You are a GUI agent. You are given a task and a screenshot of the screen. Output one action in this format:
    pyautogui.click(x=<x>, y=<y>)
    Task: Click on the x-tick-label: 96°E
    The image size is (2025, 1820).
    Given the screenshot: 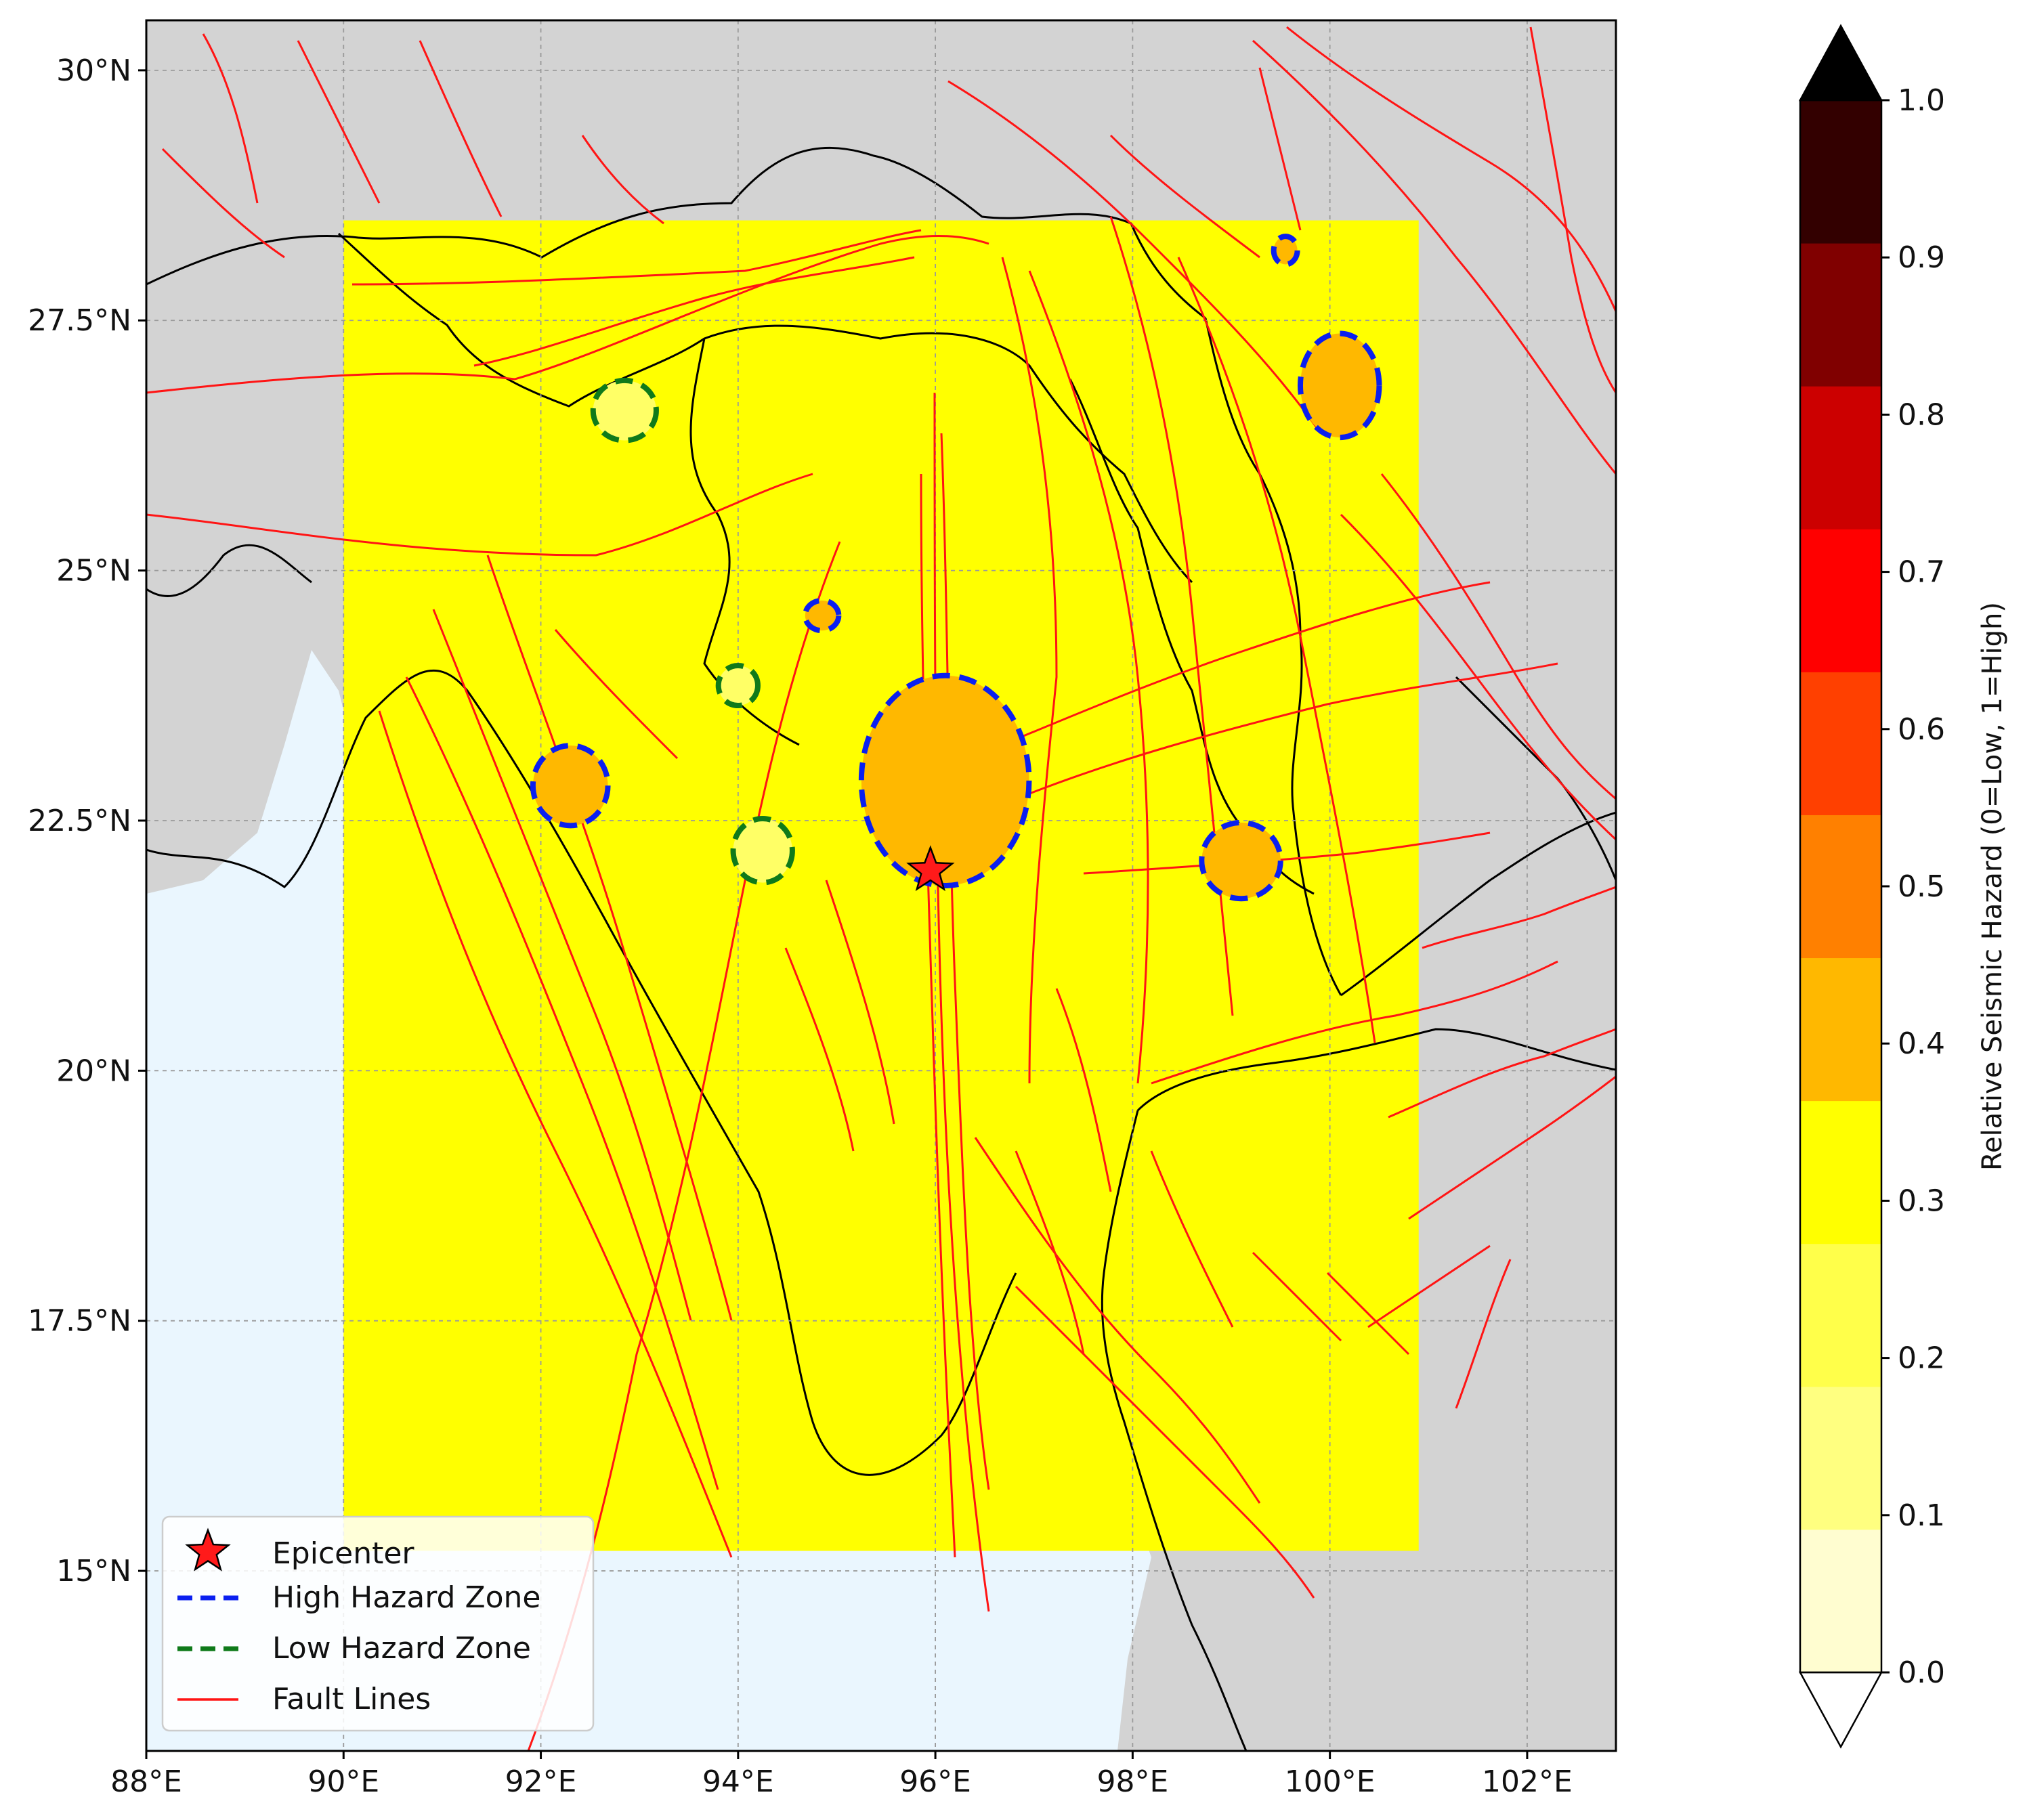 What is the action you would take?
    pyautogui.click(x=935, y=1782)
    